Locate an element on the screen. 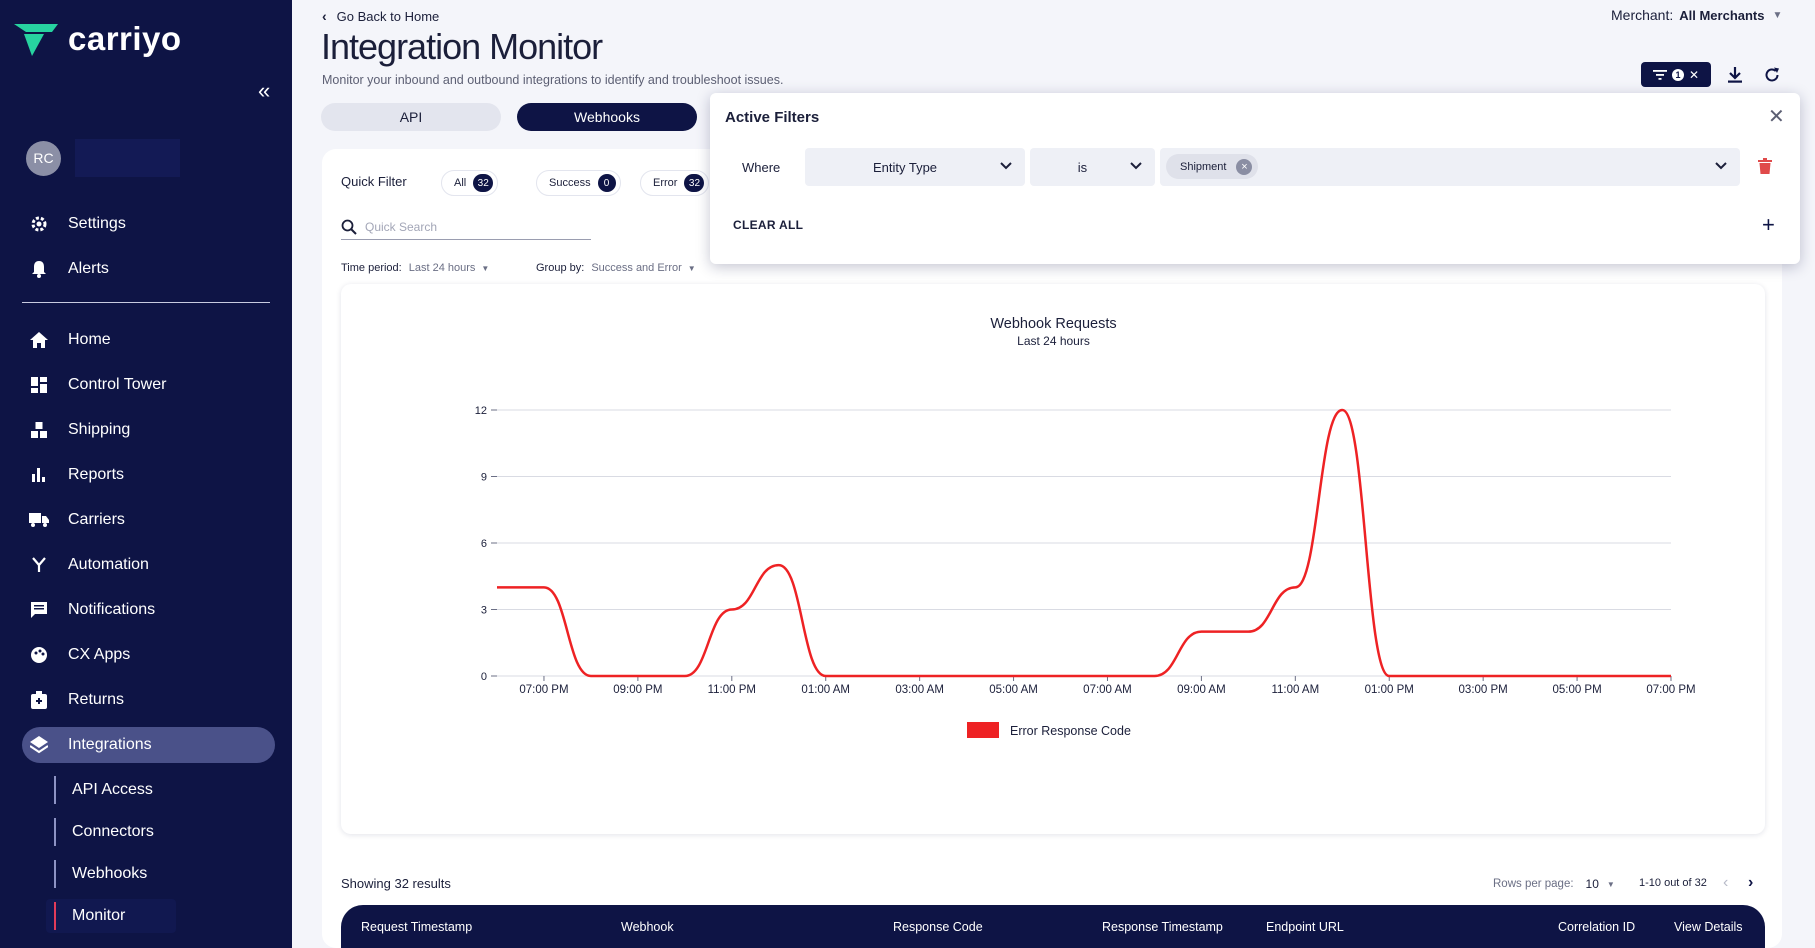 The width and height of the screenshot is (1815, 948). sidebar-item-integrations: Integrations is located at coordinates (148, 745).